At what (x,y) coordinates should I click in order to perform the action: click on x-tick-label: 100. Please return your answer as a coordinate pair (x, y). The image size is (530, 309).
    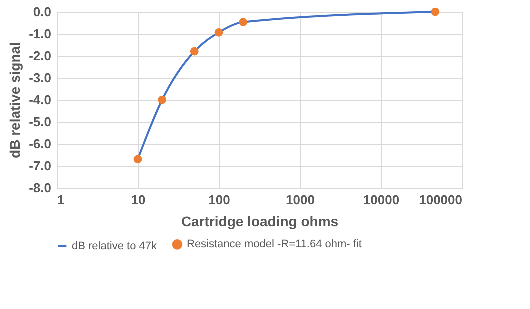
    Looking at the image, I should click on (219, 200).